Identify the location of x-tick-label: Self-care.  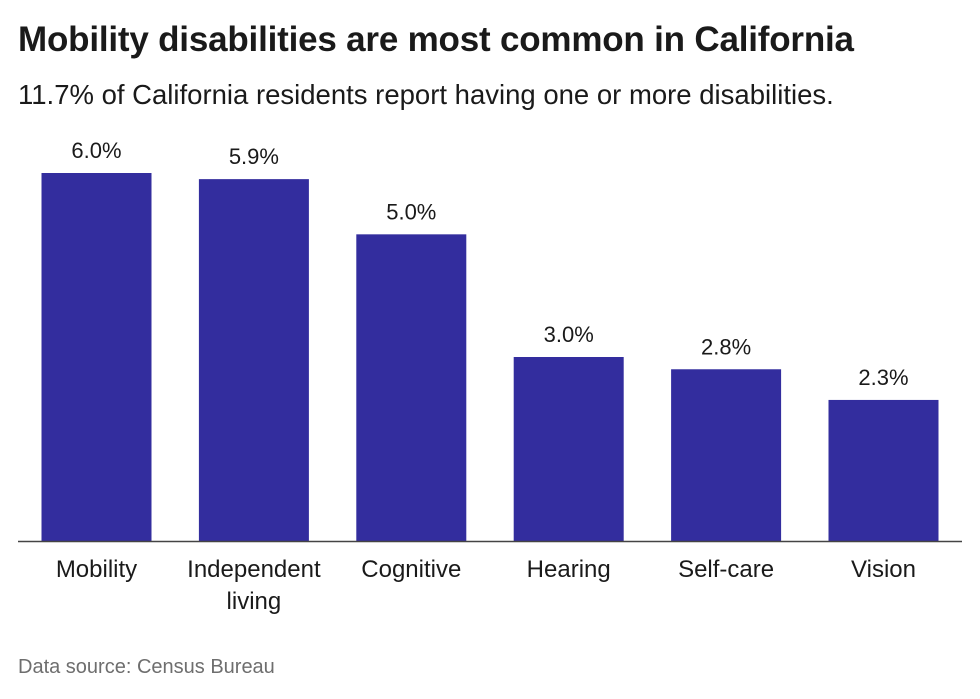
(726, 569).